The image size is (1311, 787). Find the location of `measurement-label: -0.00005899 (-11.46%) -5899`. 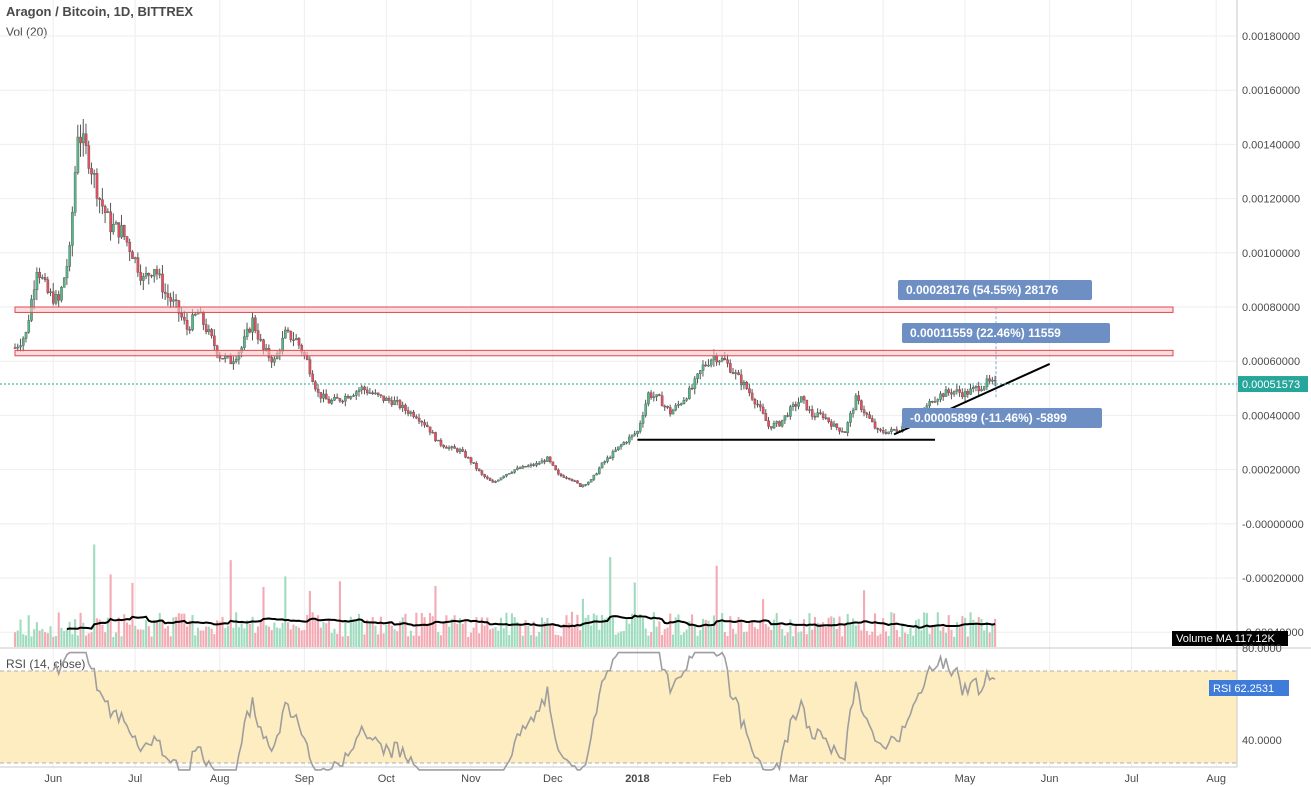

measurement-label: -0.00005899 (-11.46%) -5899 is located at coordinates (1002, 406).